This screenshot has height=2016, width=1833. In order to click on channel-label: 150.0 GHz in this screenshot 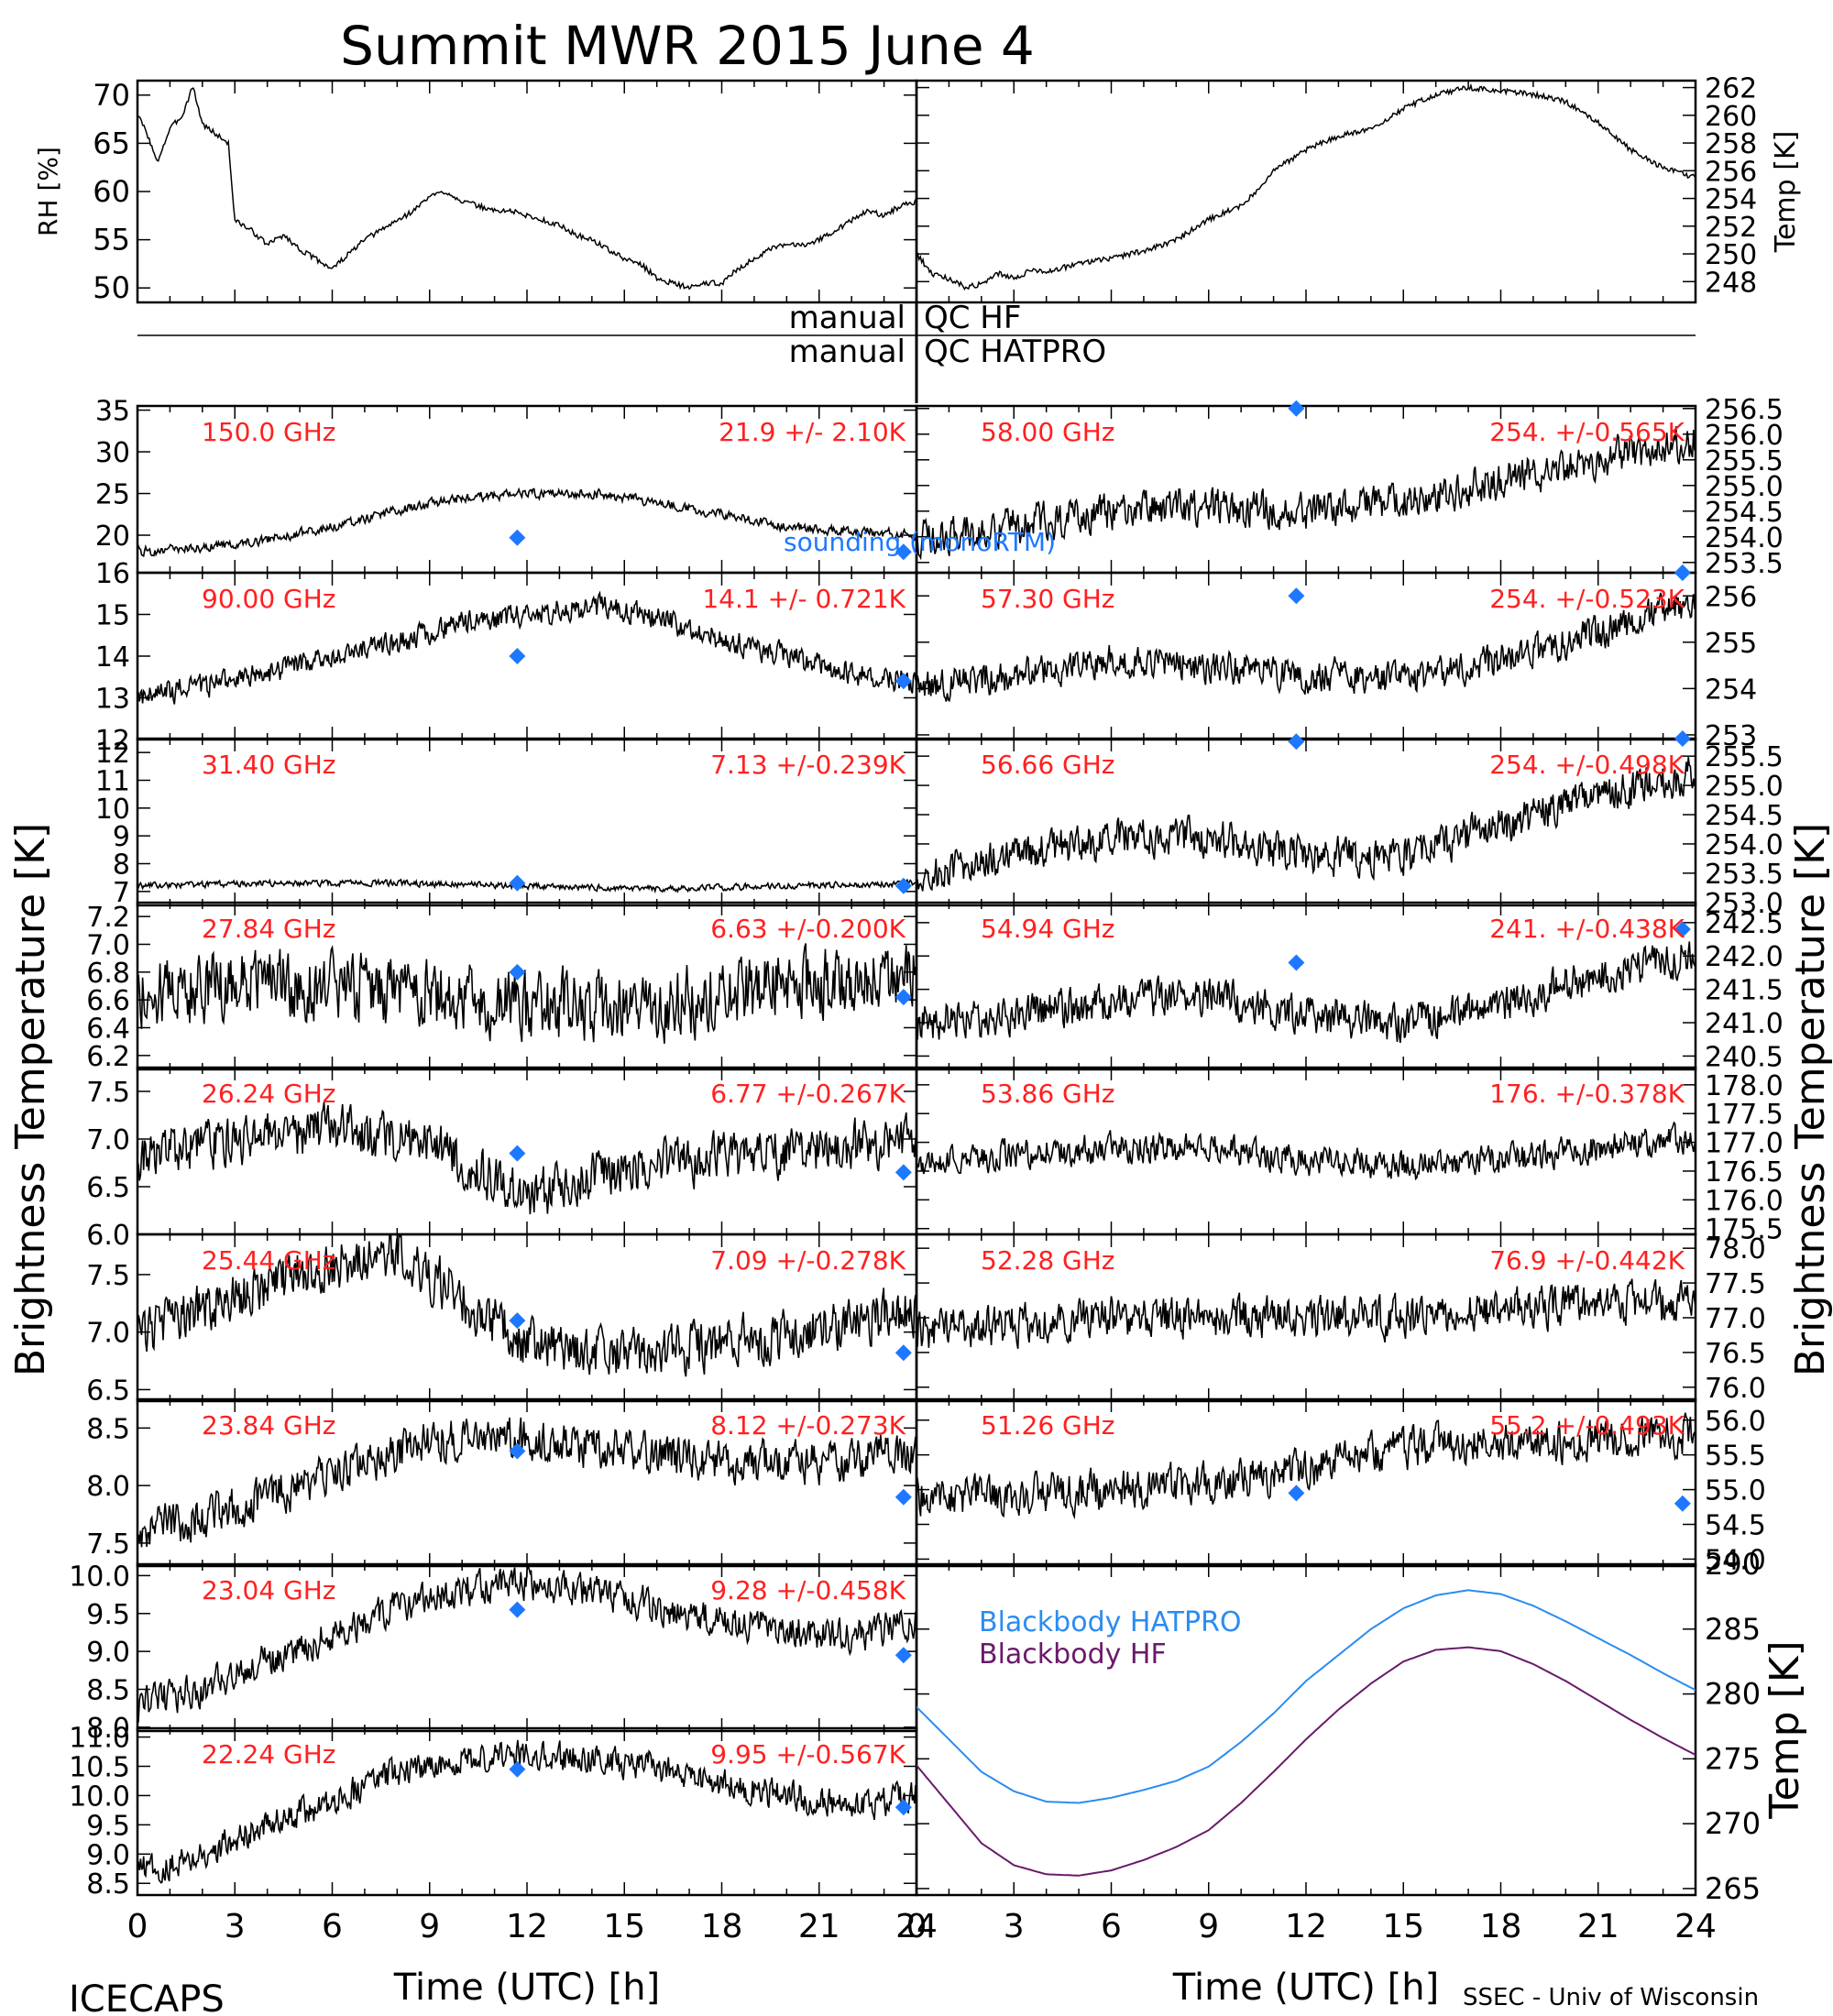, I will do `click(269, 432)`.